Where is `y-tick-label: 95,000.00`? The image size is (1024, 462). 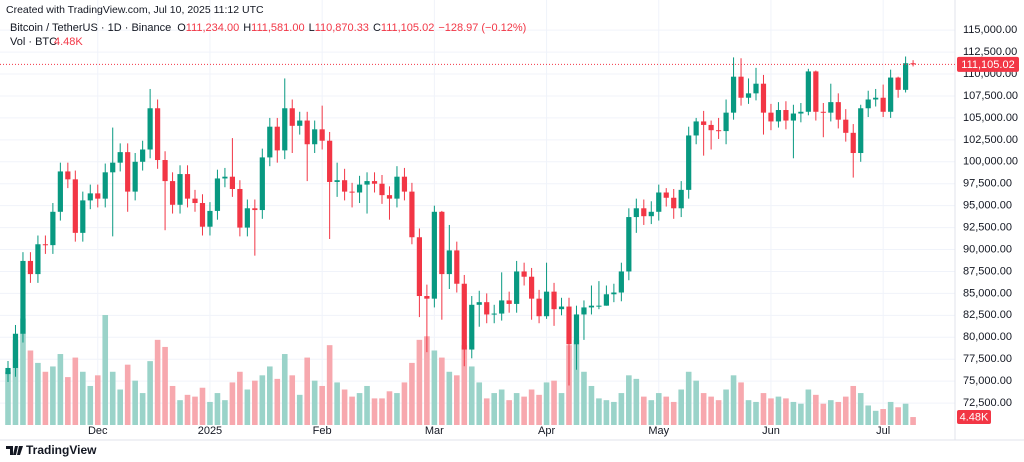
y-tick-label: 95,000.00 is located at coordinates (987, 206).